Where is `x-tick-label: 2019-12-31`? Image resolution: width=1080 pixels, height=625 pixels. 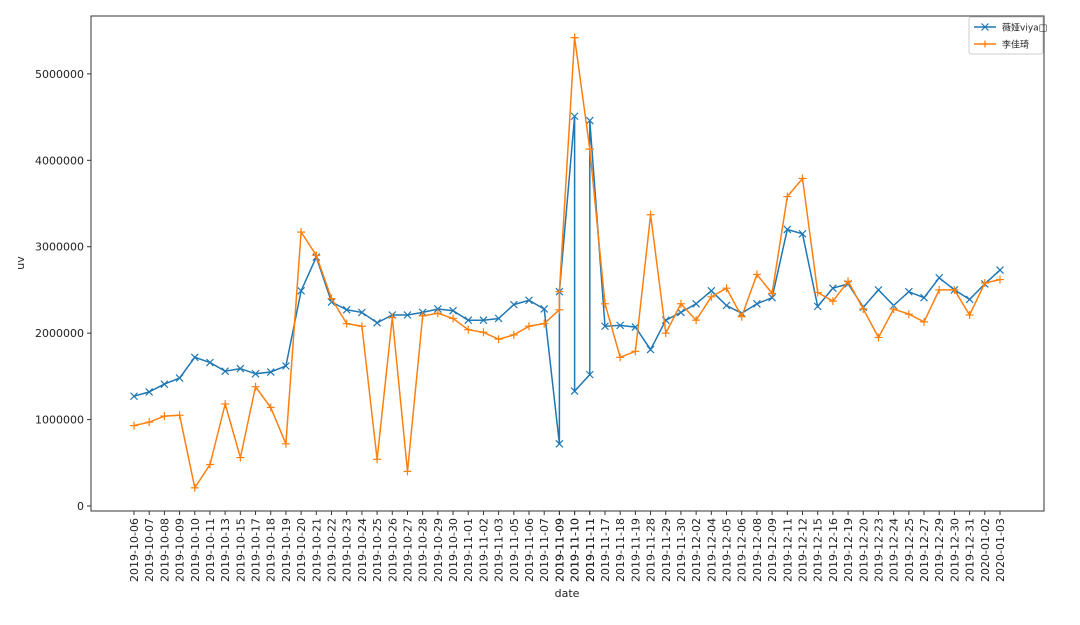
x-tick-label: 2019-12-31 is located at coordinates (970, 550).